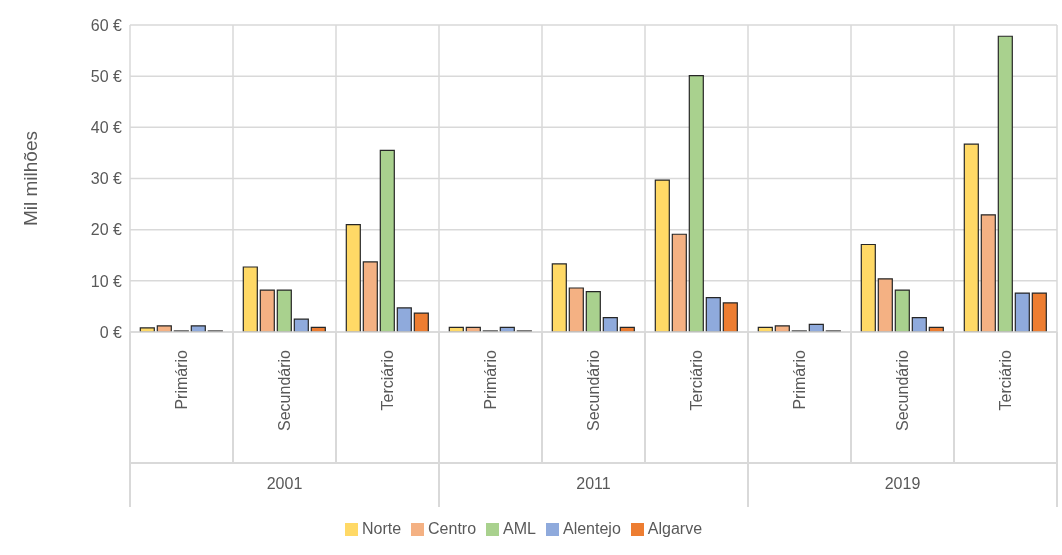 The width and height of the screenshot is (1062, 555). What do you see at coordinates (593, 484) in the screenshot?
I see `text: 2011` at bounding box center [593, 484].